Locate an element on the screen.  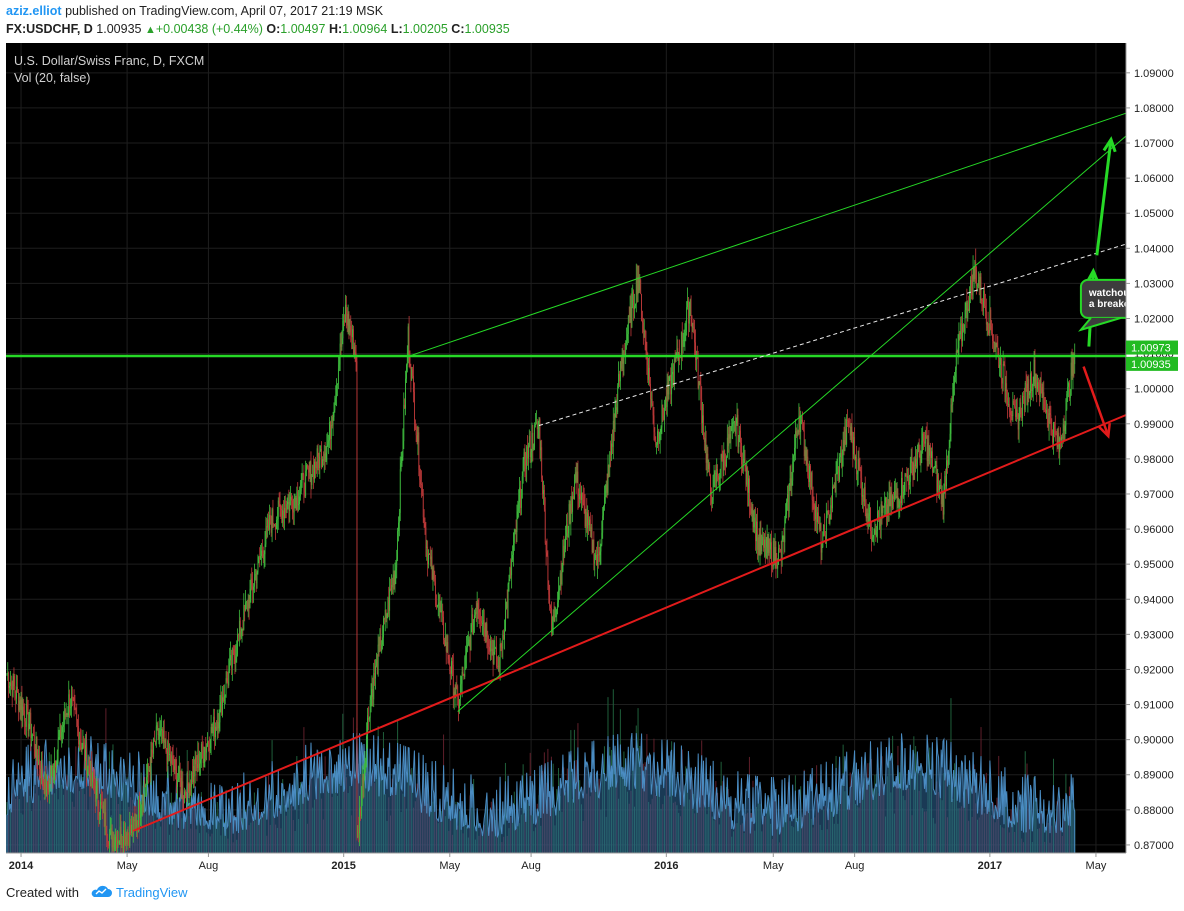
price-tick-label: 0.93000 is located at coordinates (1154, 635).